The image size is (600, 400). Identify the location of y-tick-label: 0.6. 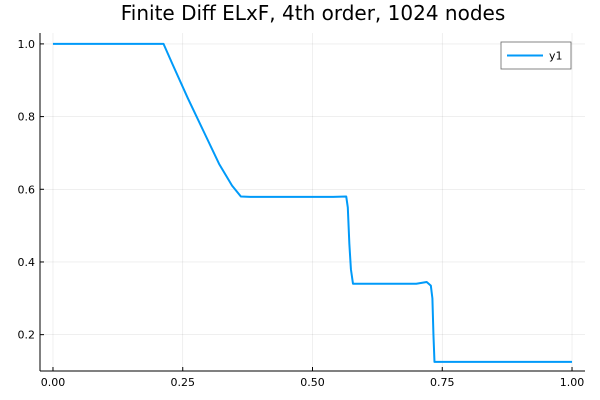
(27, 189).